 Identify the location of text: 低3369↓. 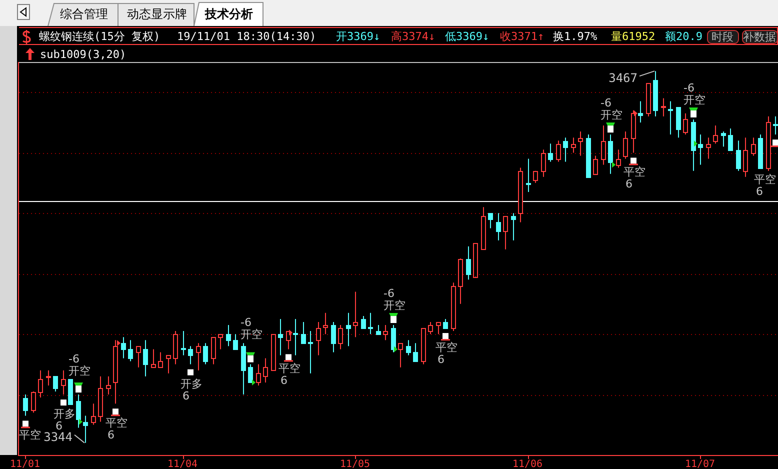
(467, 36).